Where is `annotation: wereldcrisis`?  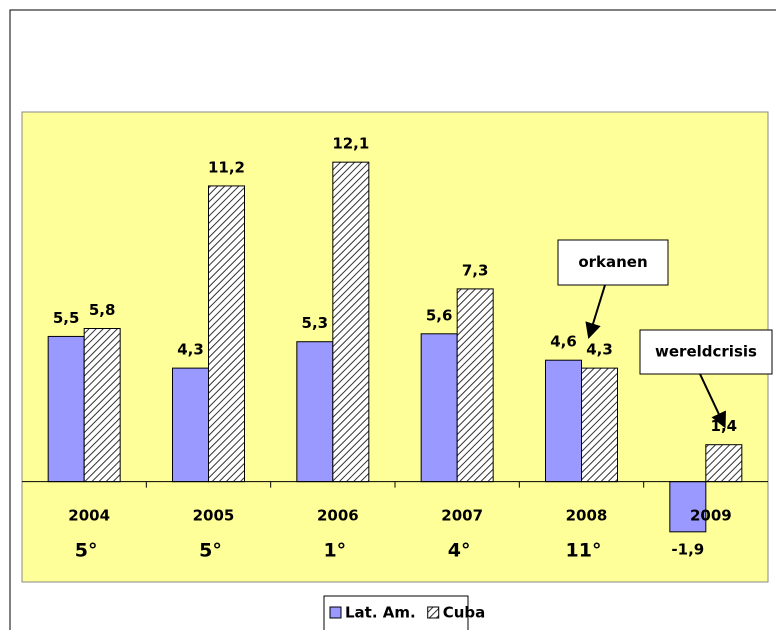
annotation: wereldcrisis is located at coordinates (706, 352).